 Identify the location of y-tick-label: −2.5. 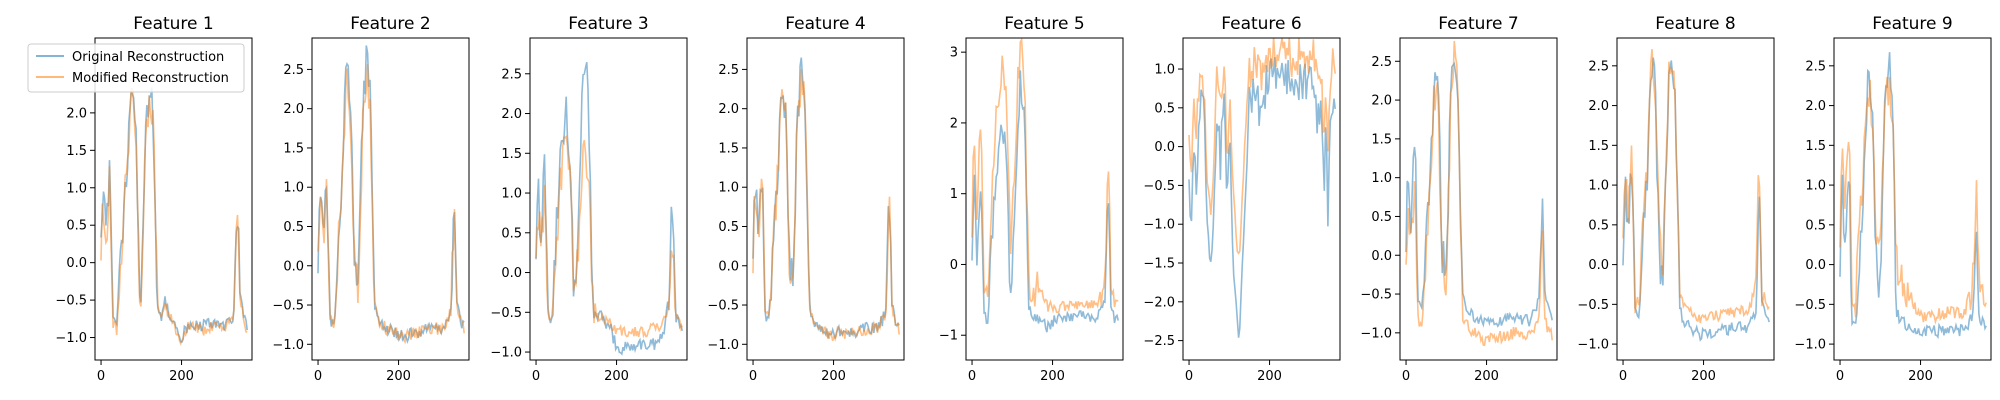
(1159, 341).